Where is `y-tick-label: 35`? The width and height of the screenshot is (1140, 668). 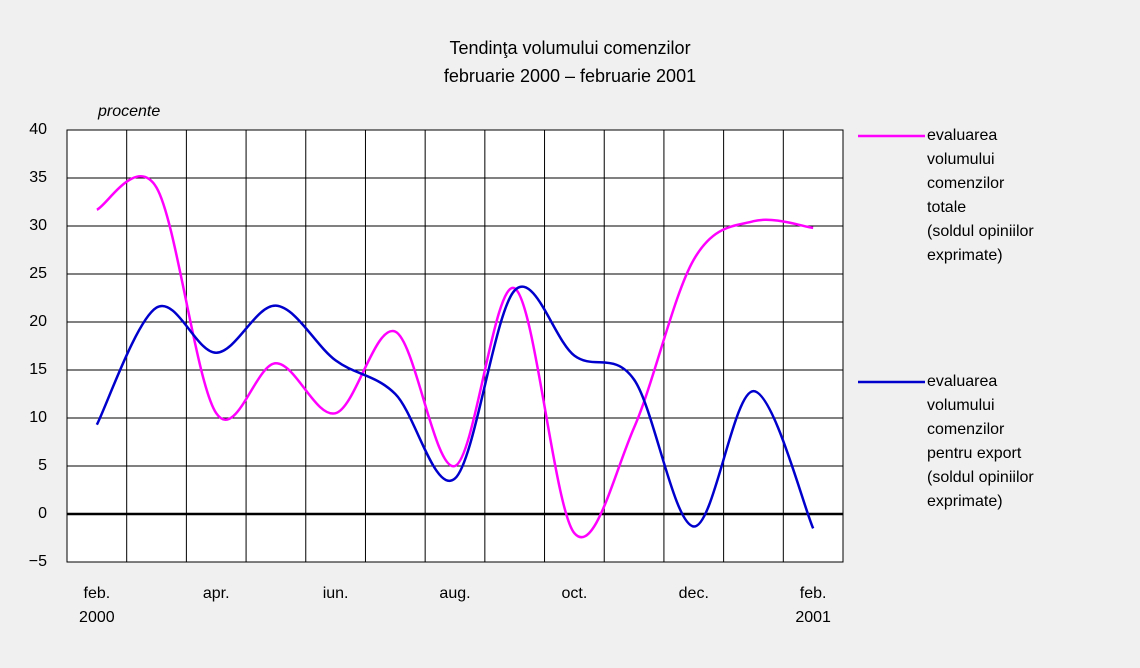 y-tick-label: 35 is located at coordinates (38, 177).